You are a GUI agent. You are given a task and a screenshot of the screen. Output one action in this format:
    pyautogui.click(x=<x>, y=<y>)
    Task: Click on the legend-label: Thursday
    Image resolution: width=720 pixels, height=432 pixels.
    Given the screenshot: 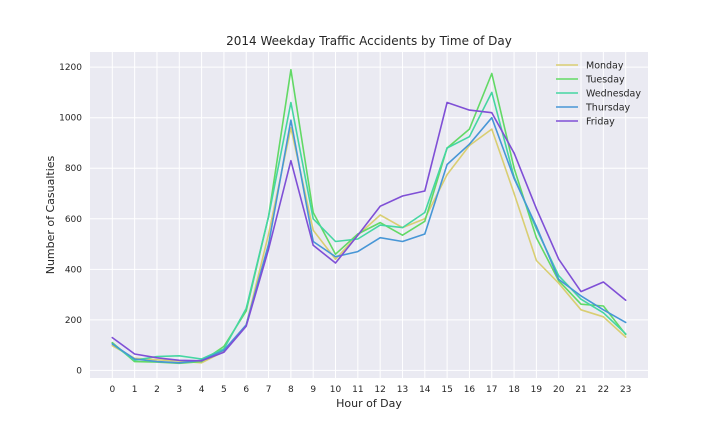 What is the action you would take?
    pyautogui.click(x=608, y=108)
    